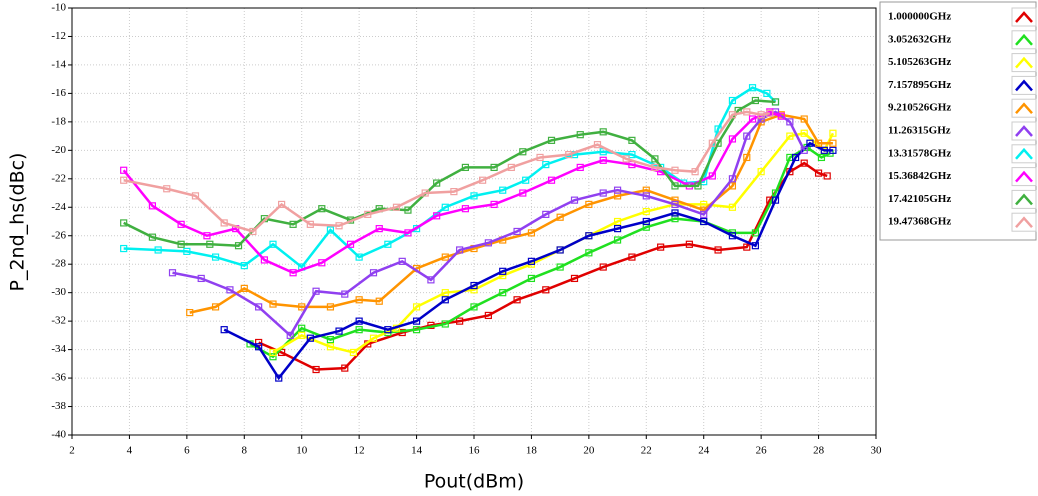 This screenshot has width=1038, height=496. I want to click on y-tick-label: -18, so click(58, 121).